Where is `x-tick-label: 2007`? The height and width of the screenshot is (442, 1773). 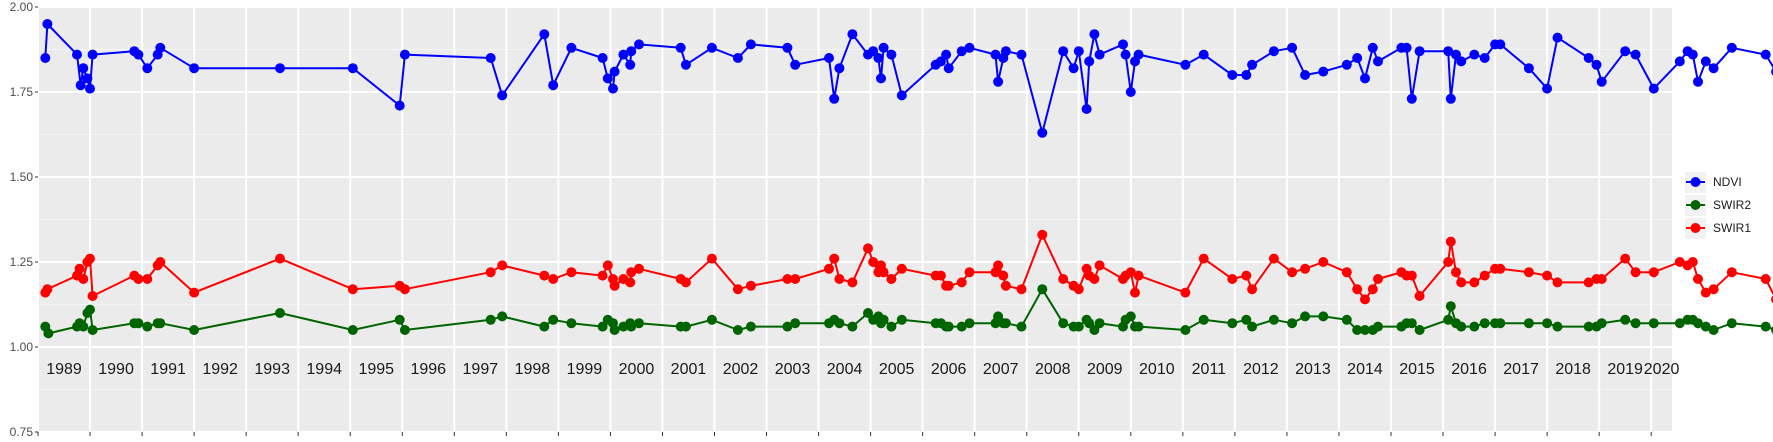
x-tick-label: 2007 is located at coordinates (1001, 369).